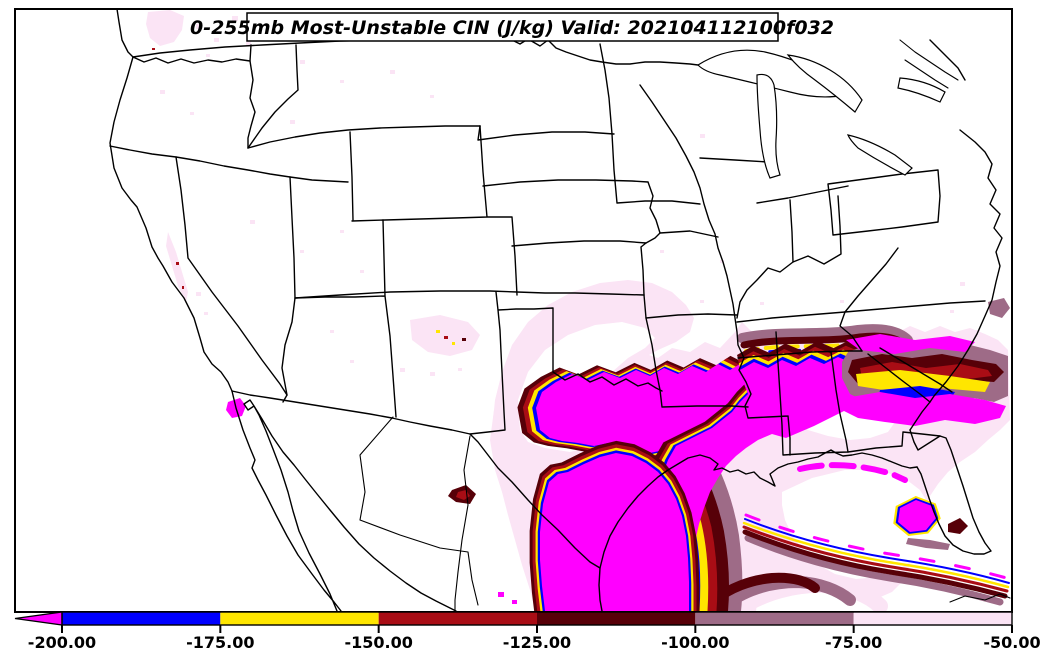 The width and height of the screenshot is (1044, 657). Describe the element at coordinates (853, 642) in the screenshot. I see `colorbar-tick-label: -75.00` at that location.